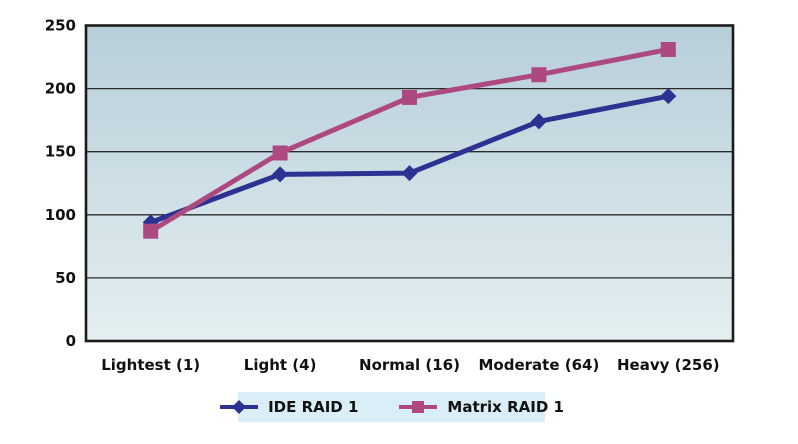 Image resolution: width=798 pixels, height=444 pixels. I want to click on y-tick-label: 200, so click(60, 89).